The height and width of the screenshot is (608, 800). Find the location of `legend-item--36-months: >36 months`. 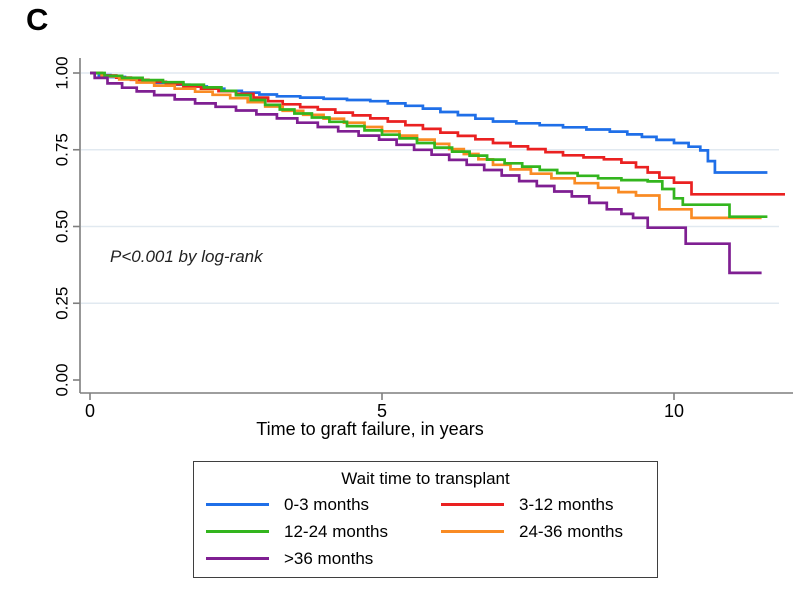

legend-item--36-months: >36 months is located at coordinates (323, 558).